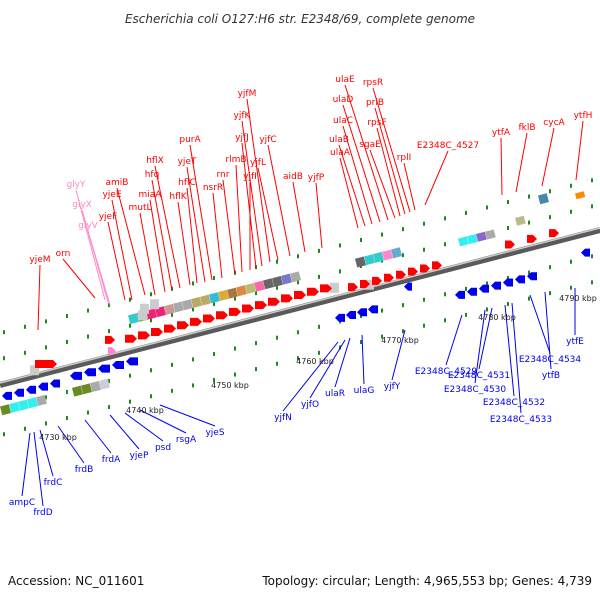 The width and height of the screenshot is (600, 600). Describe the element at coordinates (187, 183) in the screenshot. I see `gene-label-hflC: hflC` at that location.